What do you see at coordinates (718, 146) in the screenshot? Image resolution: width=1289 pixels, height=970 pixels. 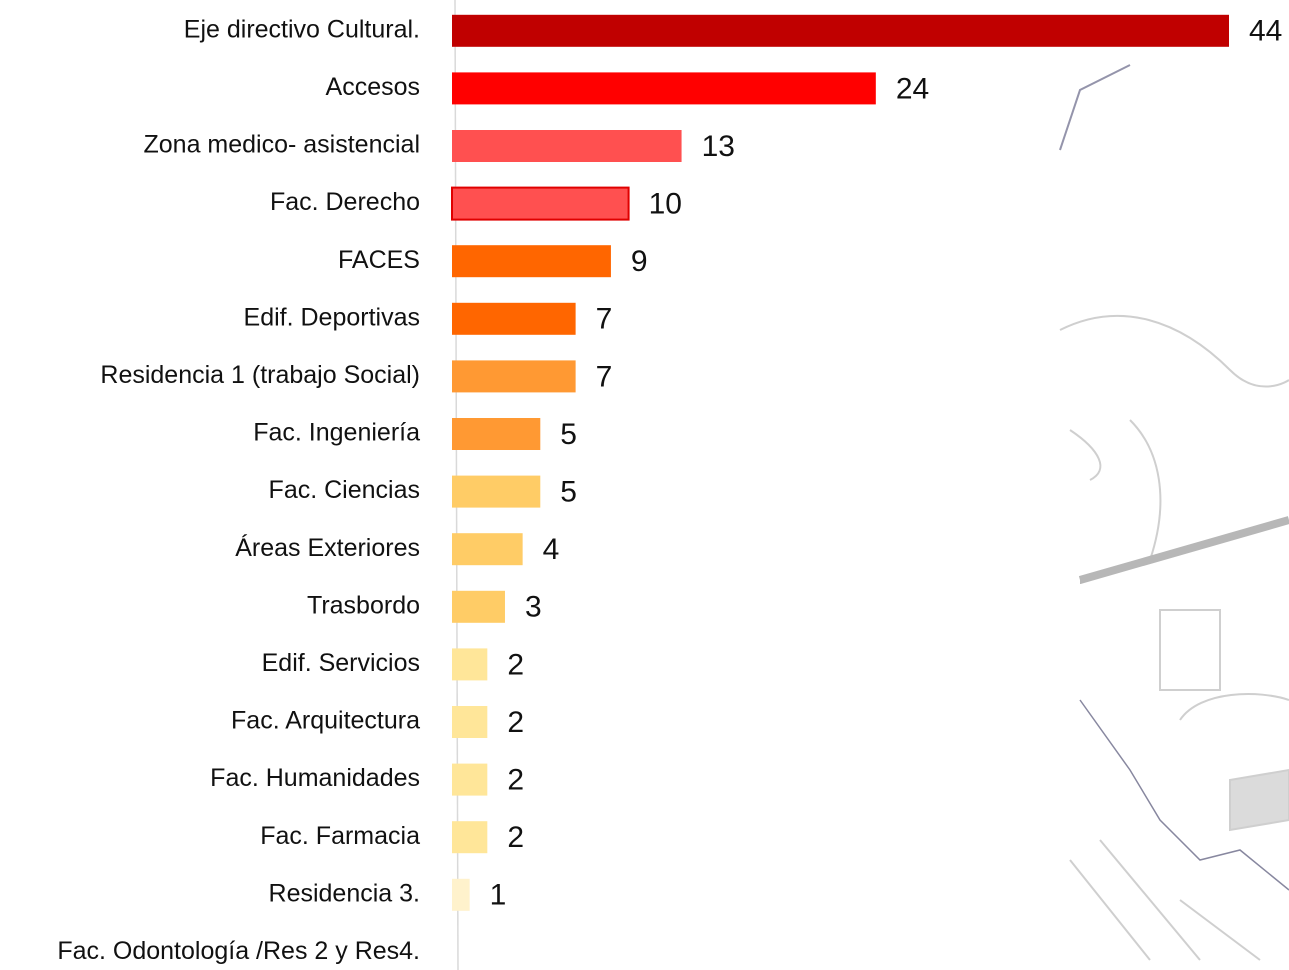 I see `value-label: 13` at bounding box center [718, 146].